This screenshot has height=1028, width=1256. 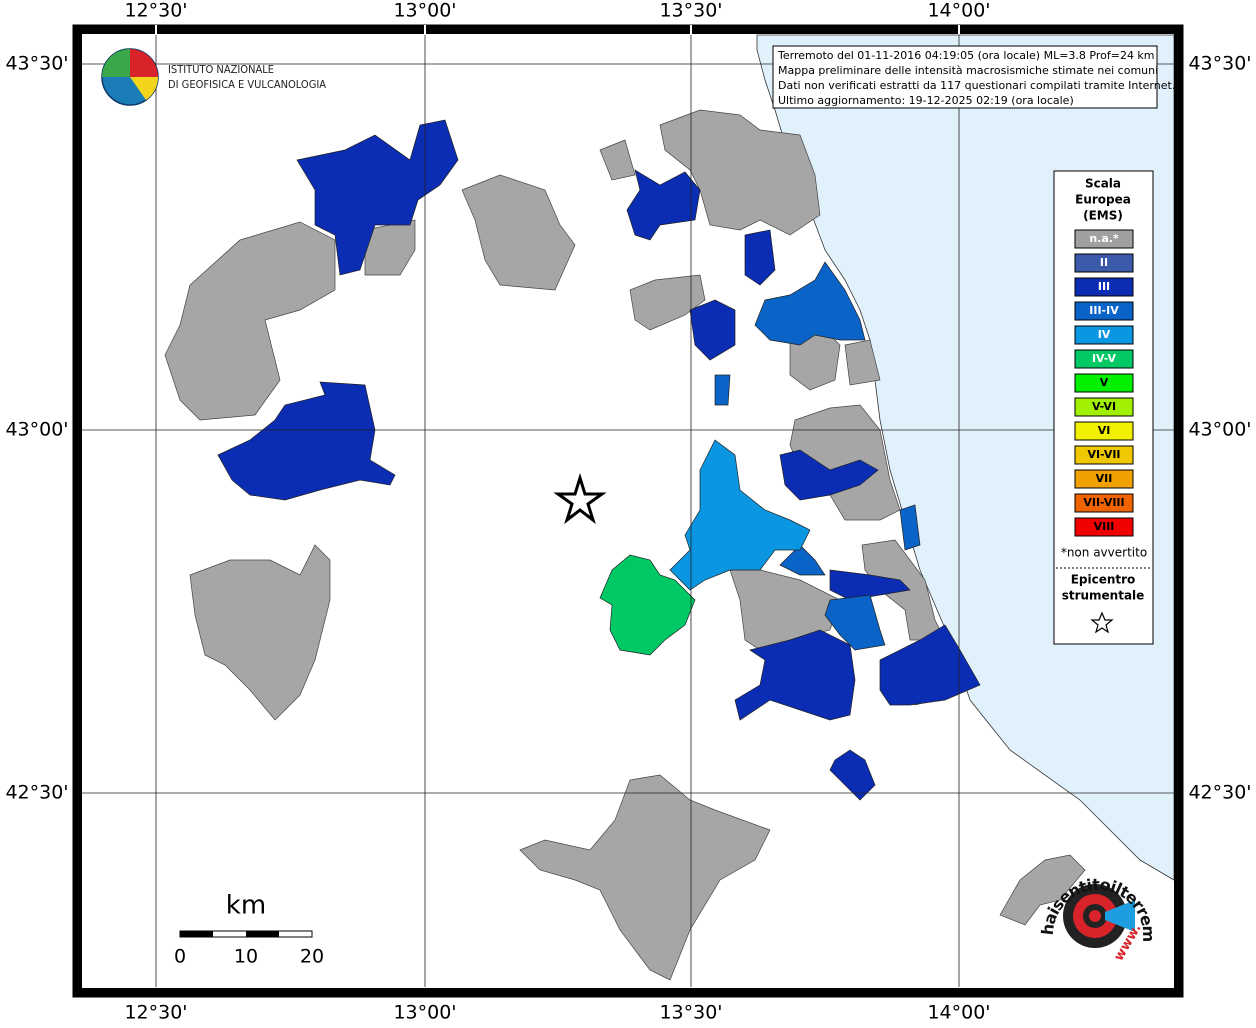 What do you see at coordinates (1120, 916) in the screenshot?
I see `site-logo-beam` at bounding box center [1120, 916].